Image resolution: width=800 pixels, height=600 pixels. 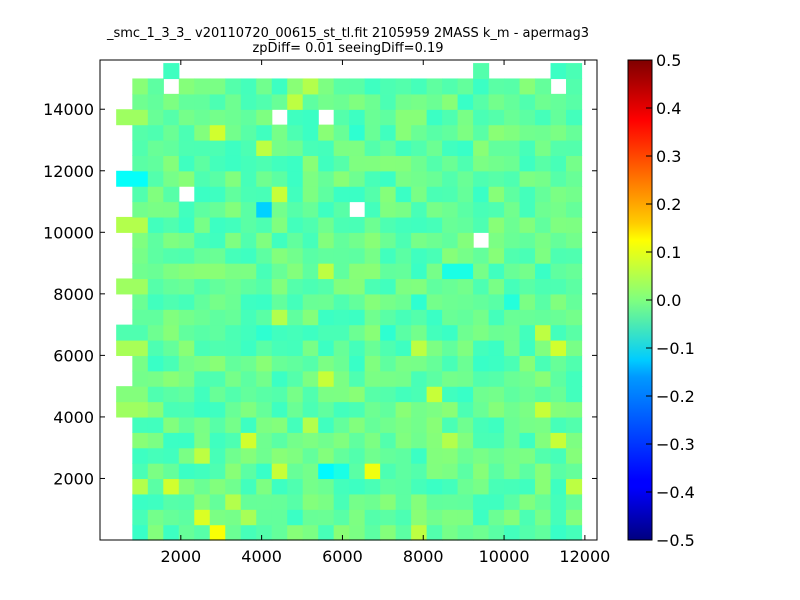 I want to click on y-tick-label: 2000, so click(x=73, y=478).